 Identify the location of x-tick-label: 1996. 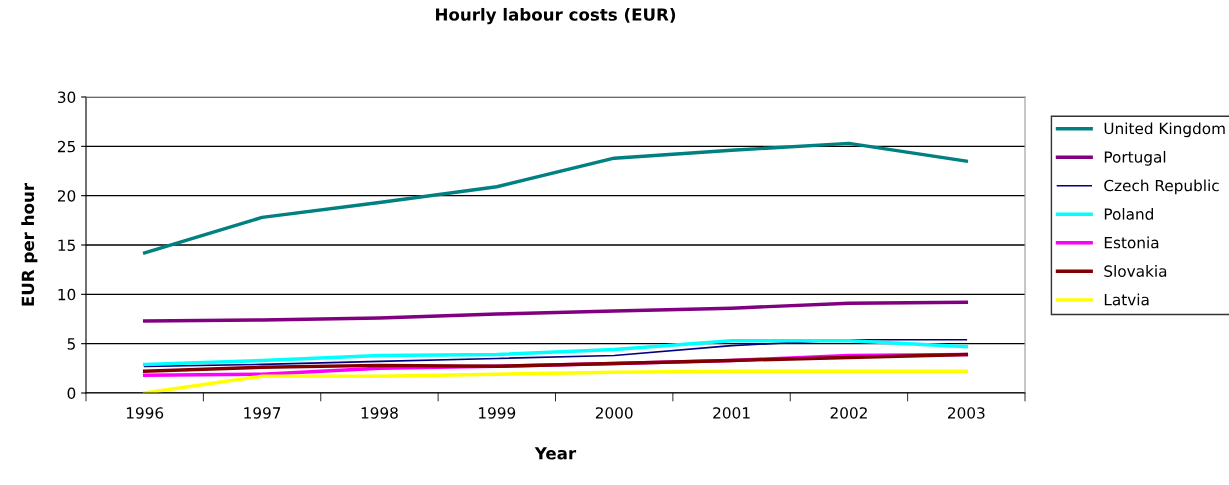
(145, 413).